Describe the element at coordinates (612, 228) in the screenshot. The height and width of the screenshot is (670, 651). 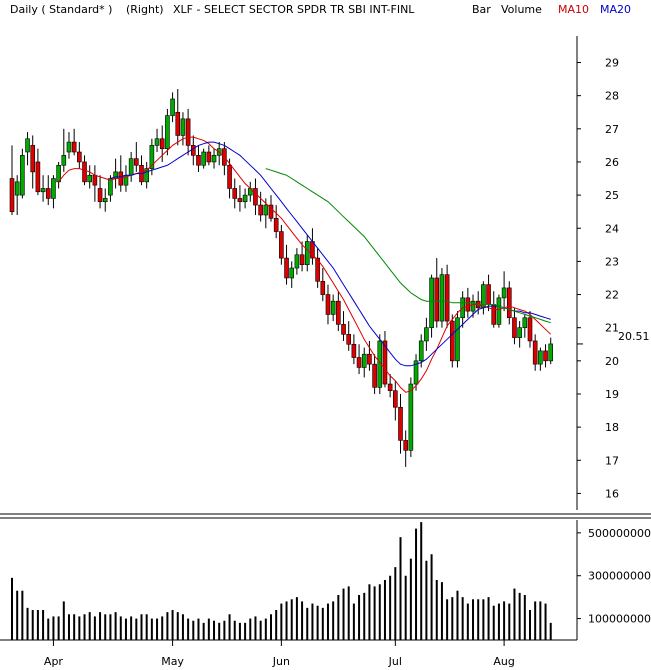
I see `price-tick-label: 24` at that location.